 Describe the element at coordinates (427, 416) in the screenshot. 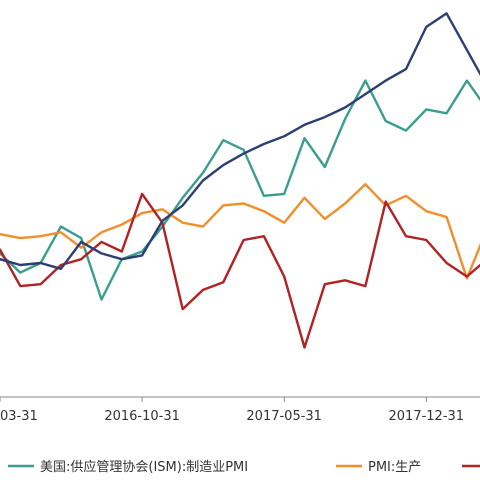

I see `x-tick-label: 2017-12-31` at that location.